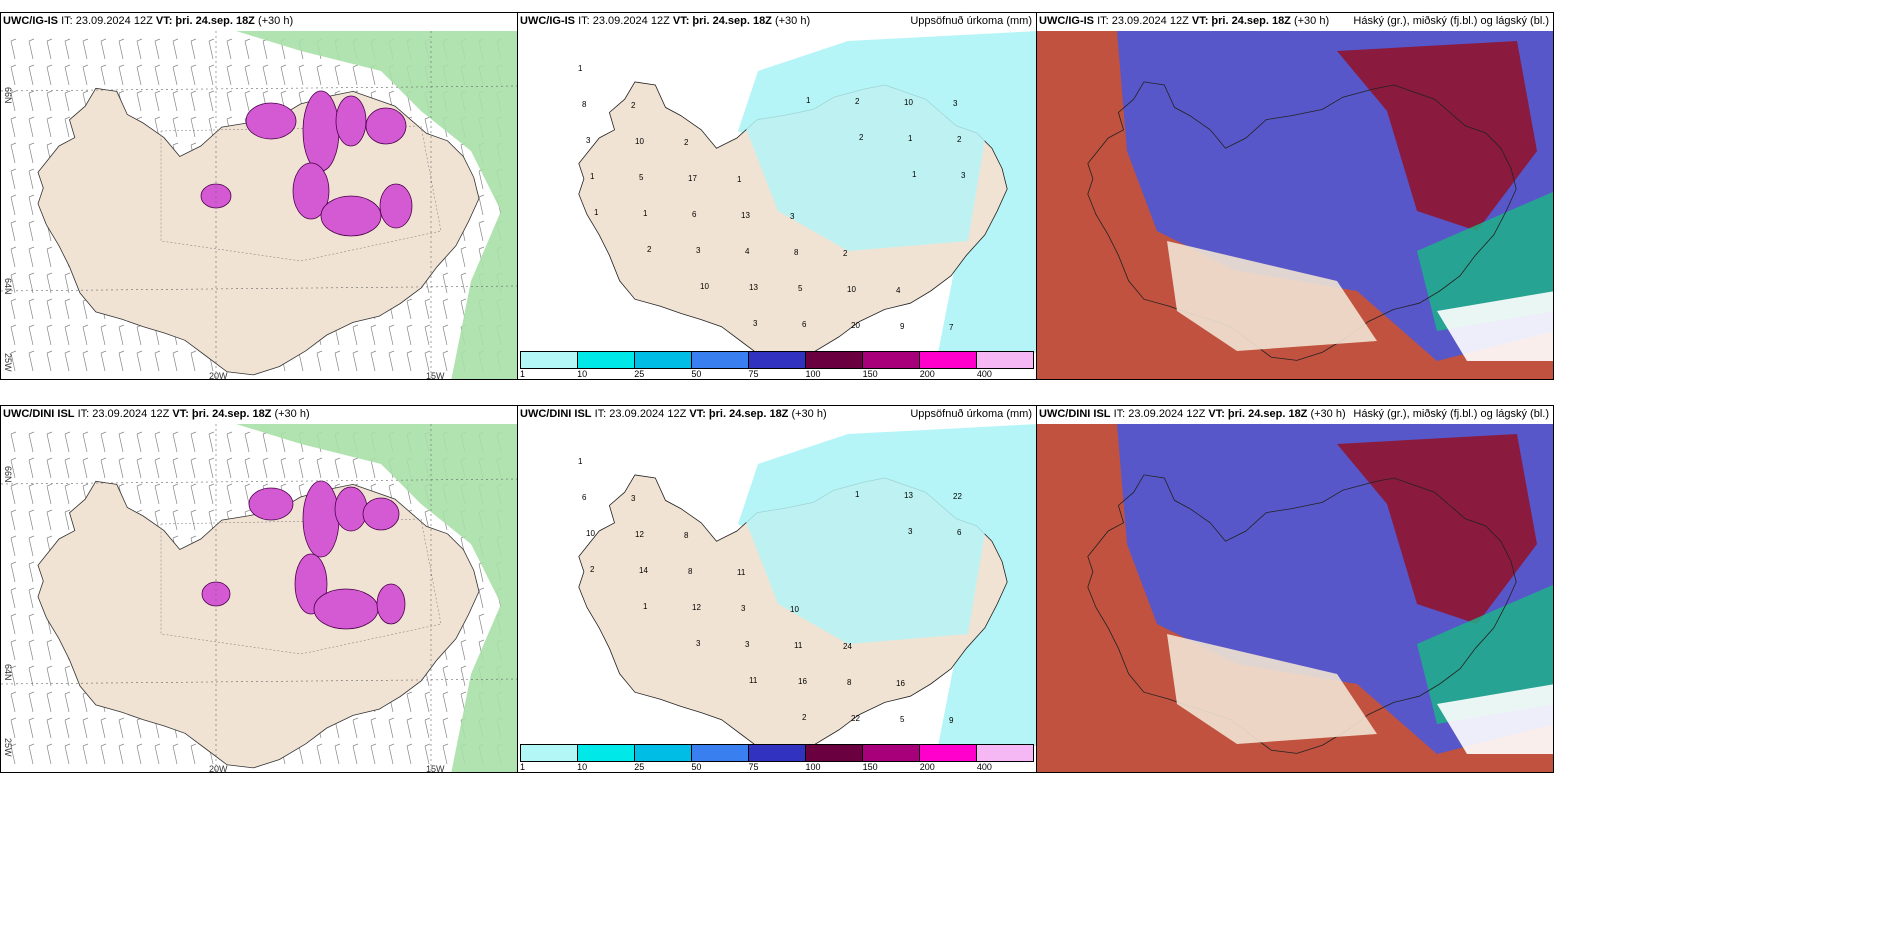 This screenshot has height=950, width=1900. Describe the element at coordinates (777, 365) in the screenshot. I see `precip-legend: 1 10 25 50 75 100 150 200 400` at that location.